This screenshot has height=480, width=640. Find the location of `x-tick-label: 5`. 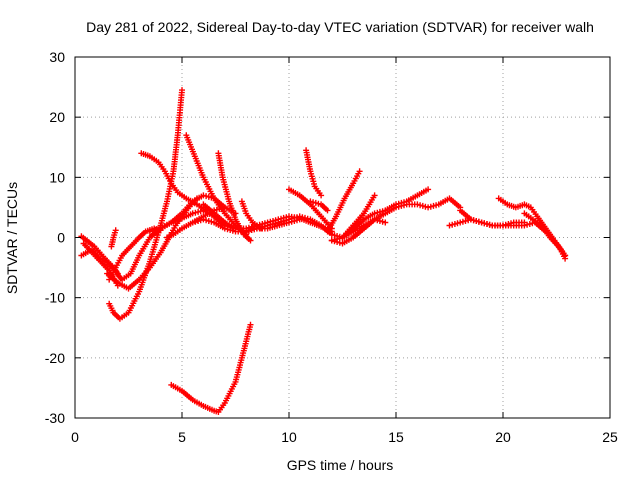

x-tick-label: 5 is located at coordinates (182, 437).